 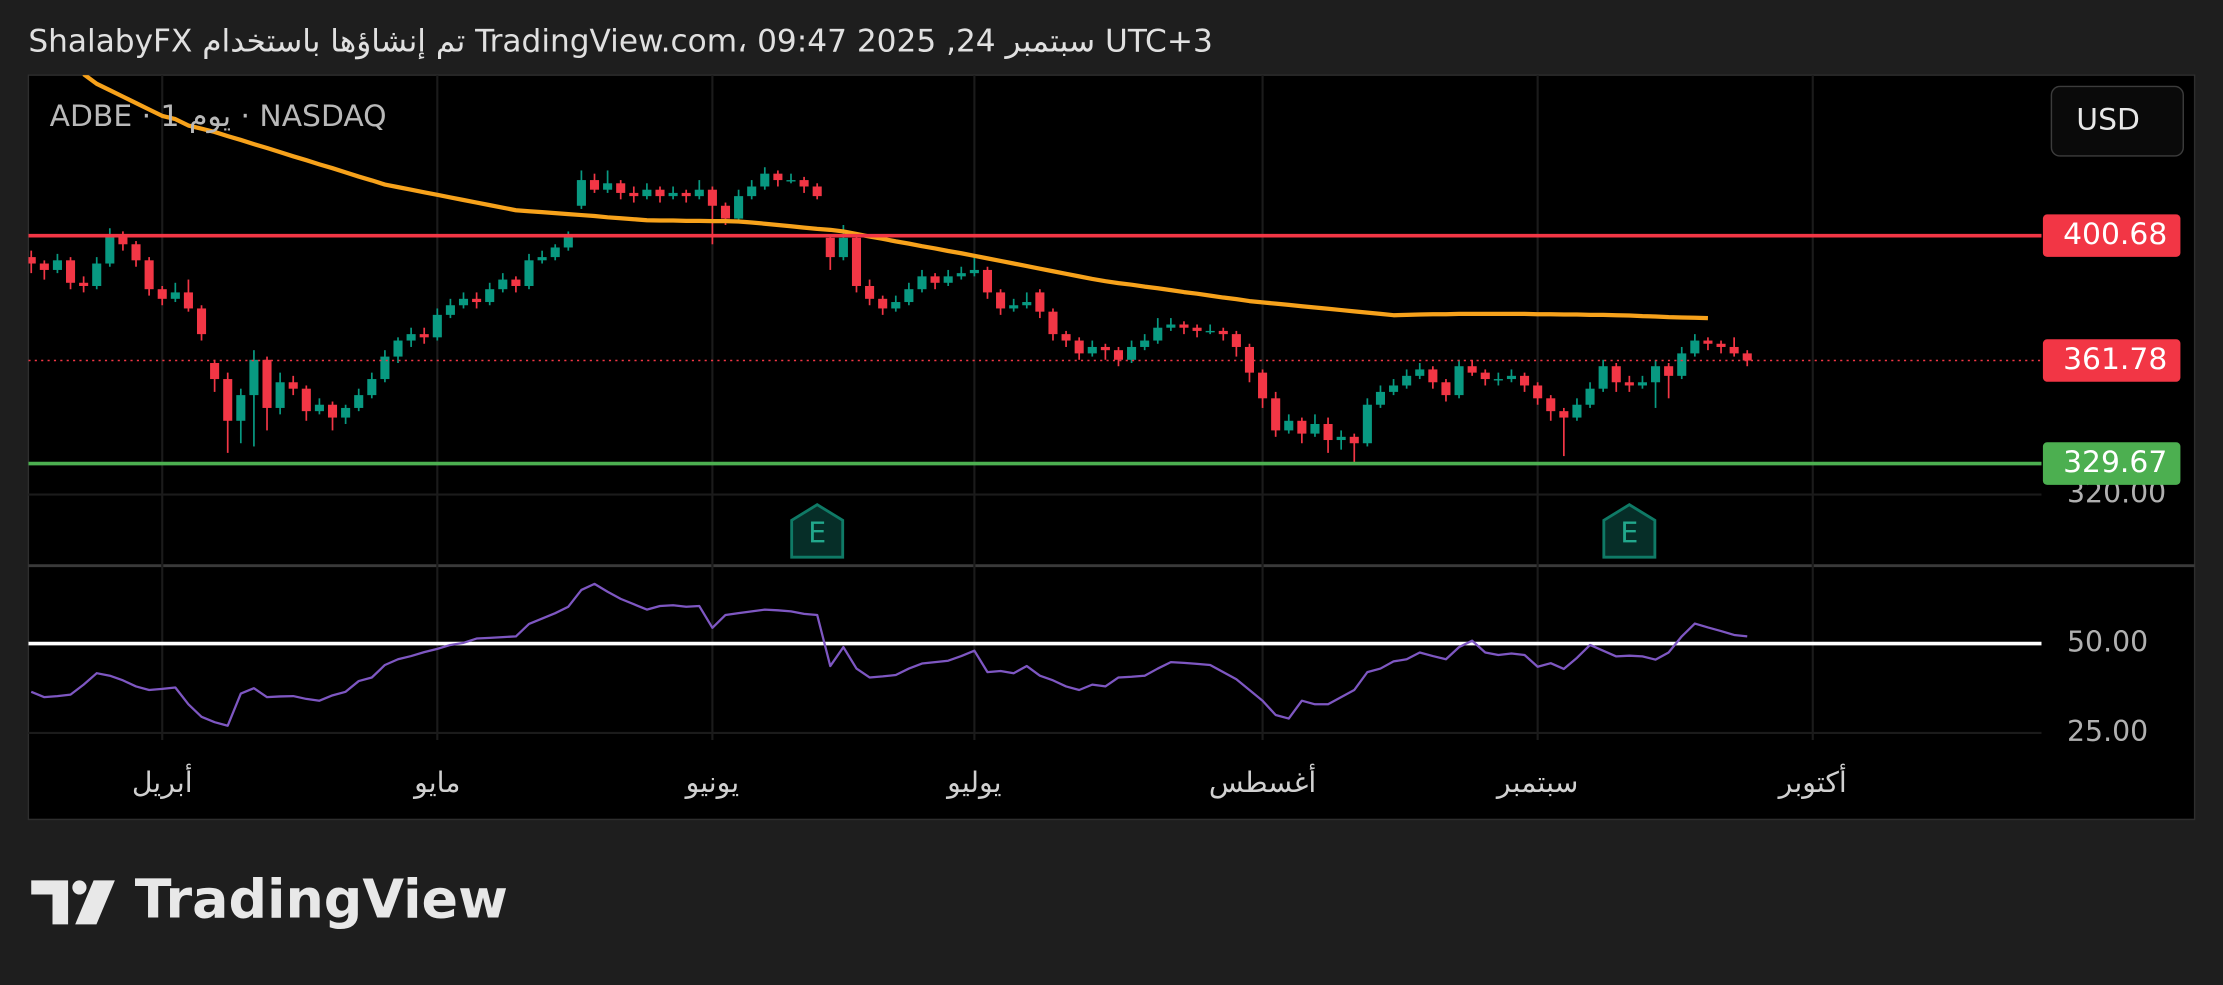 What do you see at coordinates (889, 654) in the screenshot?
I see `line` at bounding box center [889, 654].